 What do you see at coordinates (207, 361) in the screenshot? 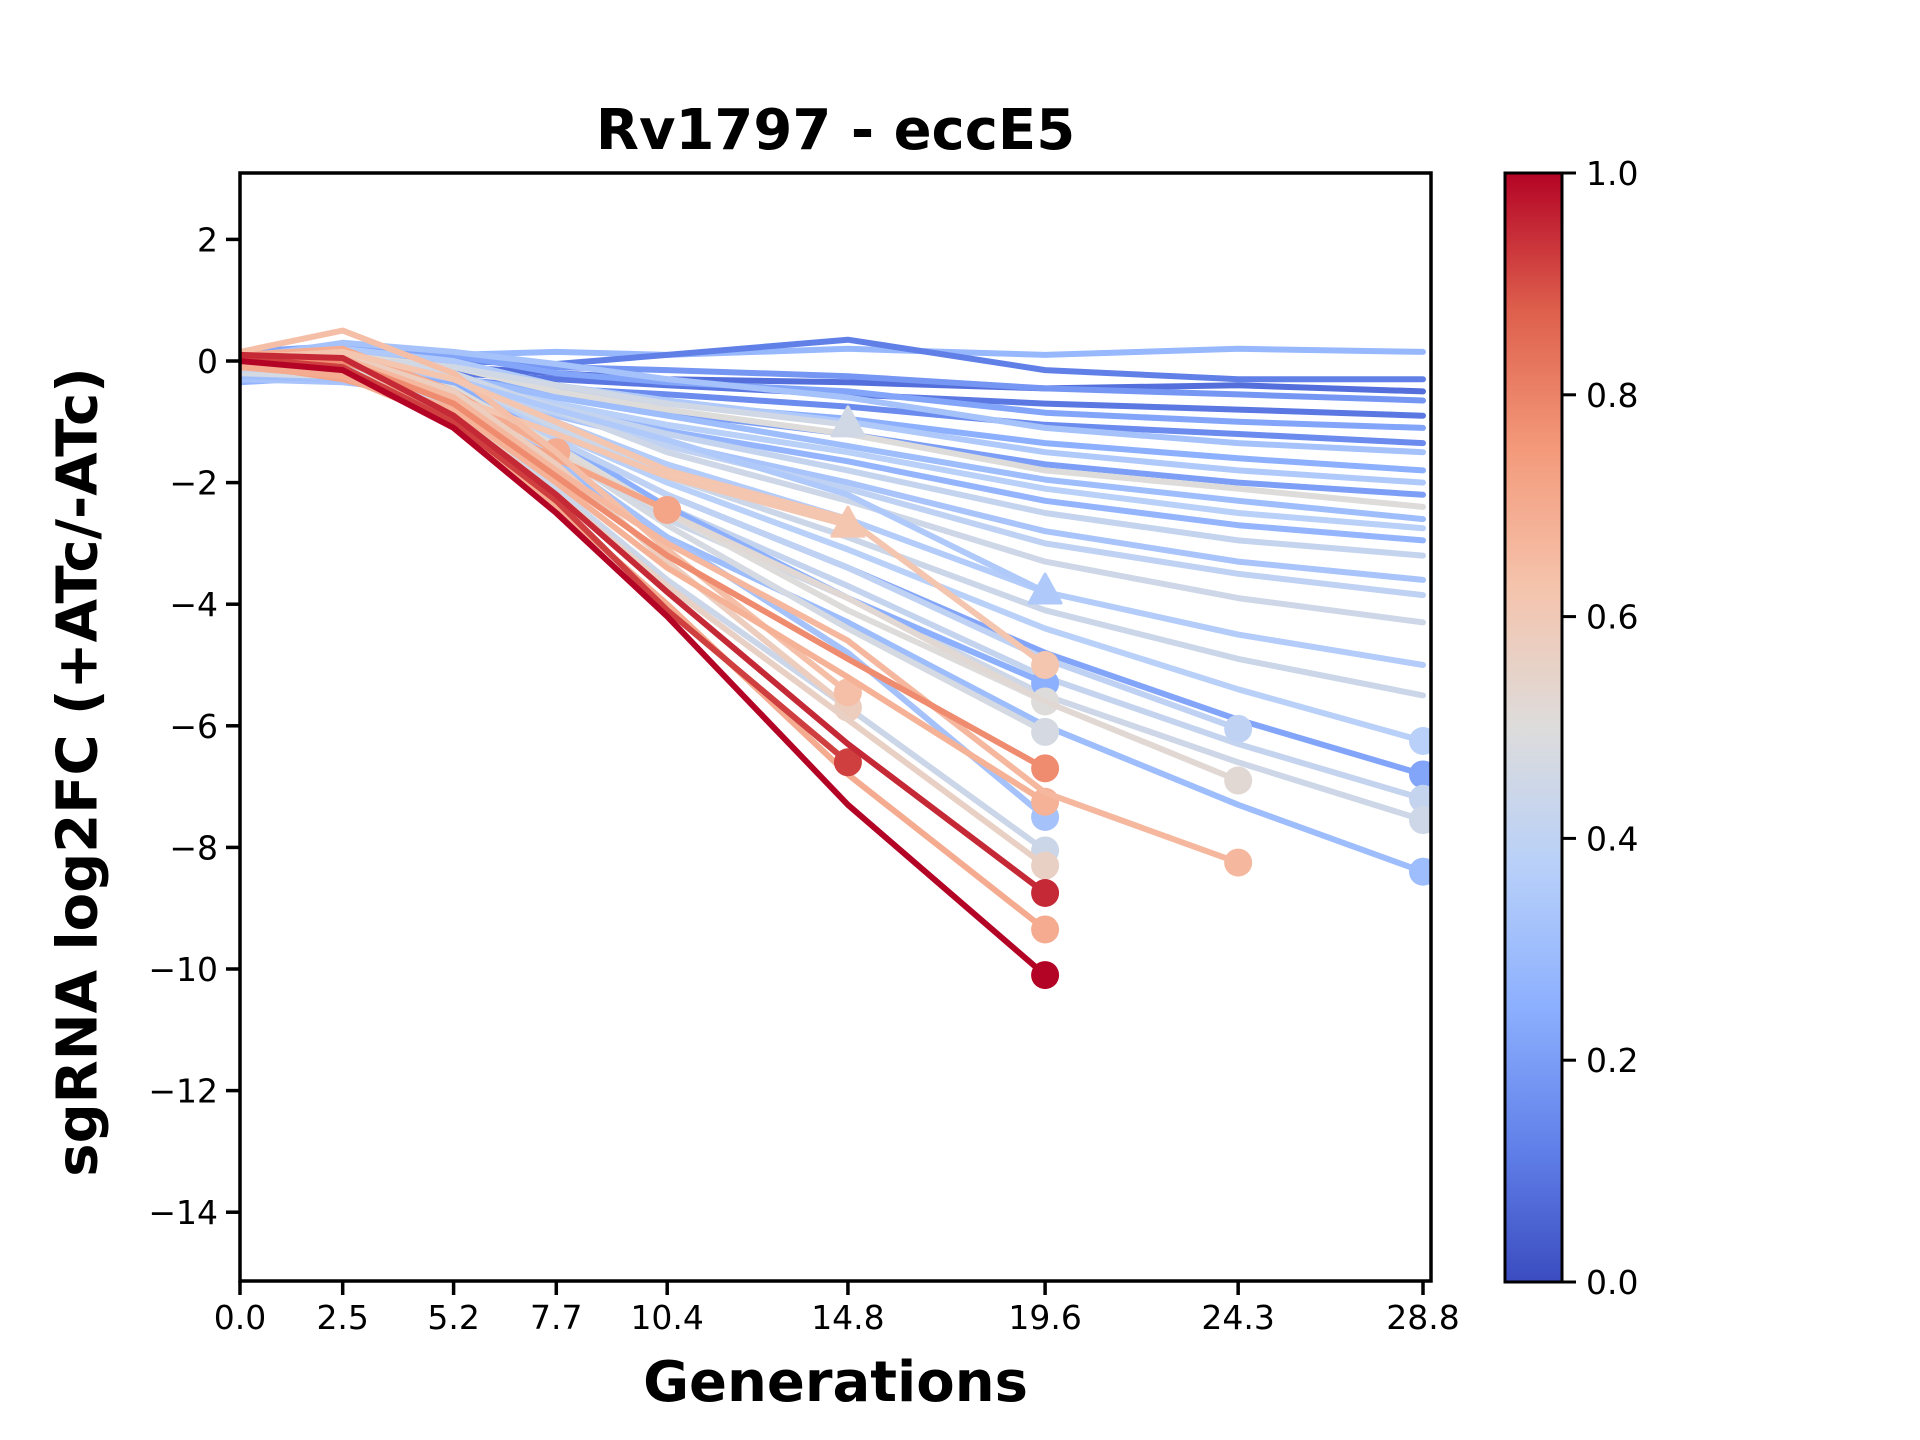
I see `y-tick-label: 0` at bounding box center [207, 361].